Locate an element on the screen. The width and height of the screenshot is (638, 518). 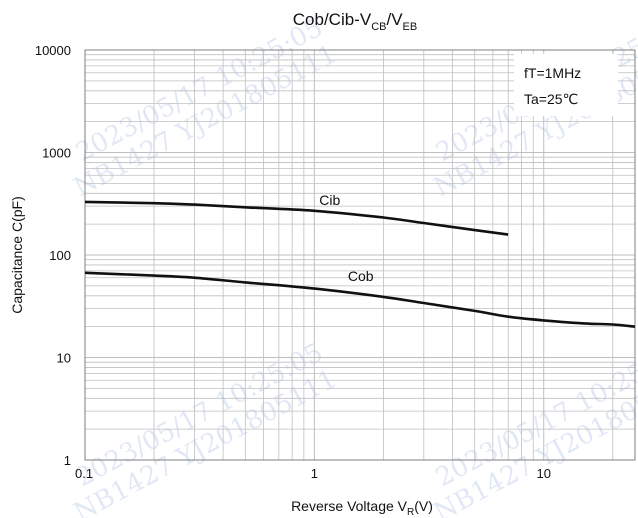
series-label-cib: Cib is located at coordinates (329, 200).